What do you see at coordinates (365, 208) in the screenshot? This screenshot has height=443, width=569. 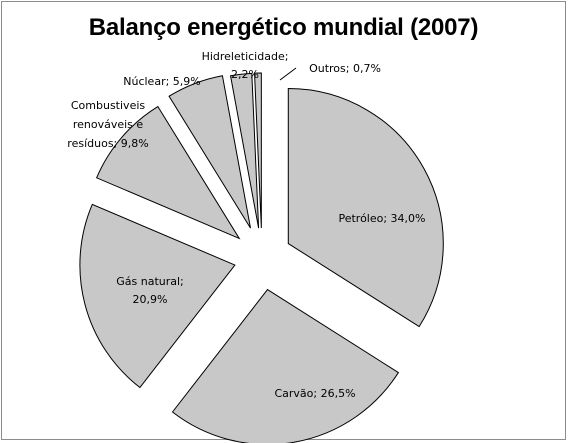 I see `pie-slice-petr-leo` at bounding box center [365, 208].